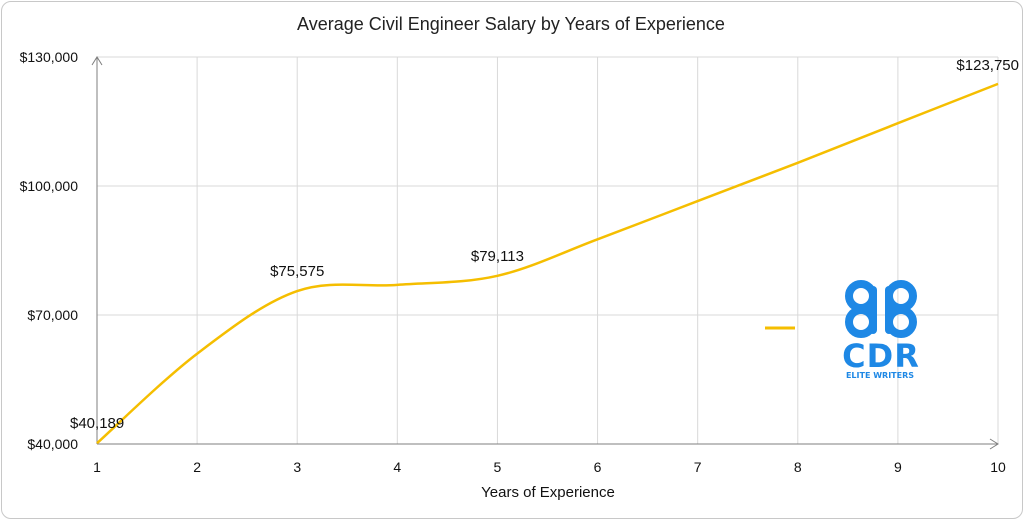  I want to click on y-tick-label: $100,000, so click(49, 186).